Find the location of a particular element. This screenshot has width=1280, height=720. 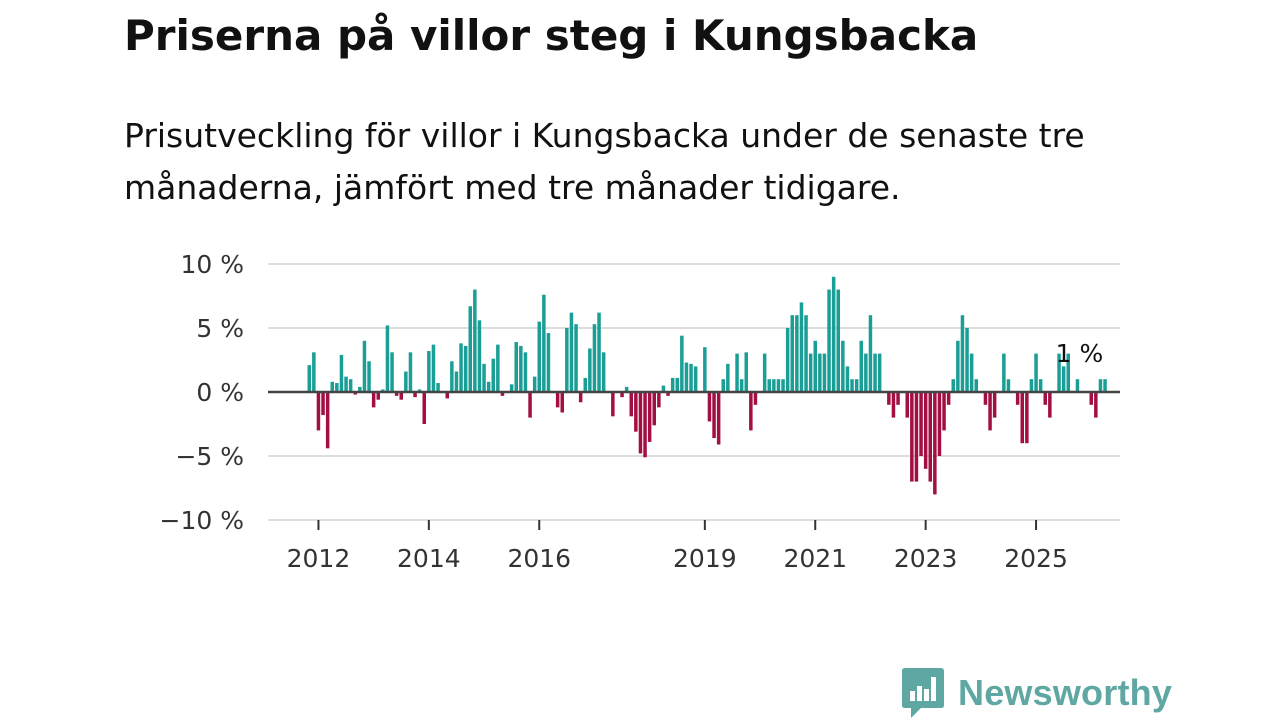

x-tick-label: 2021 is located at coordinates (815, 558).